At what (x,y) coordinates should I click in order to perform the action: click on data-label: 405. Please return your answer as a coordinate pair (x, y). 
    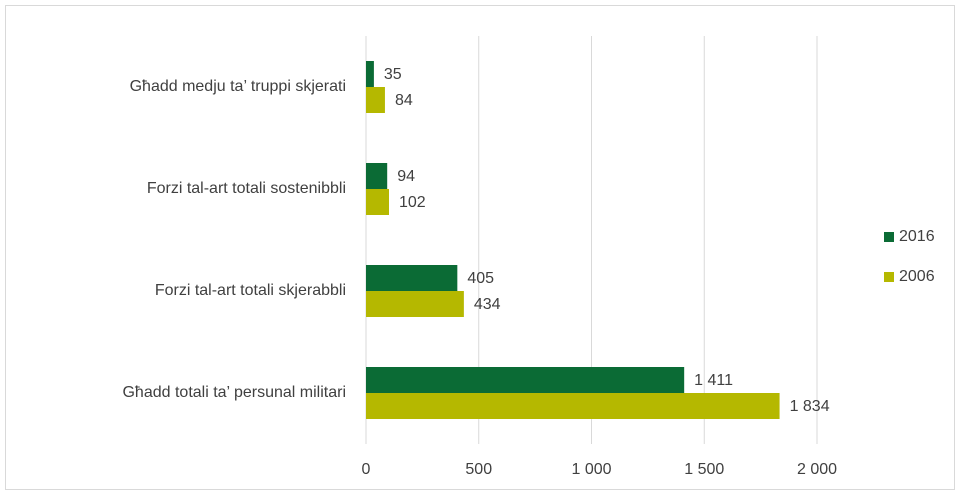
    Looking at the image, I should click on (480, 278).